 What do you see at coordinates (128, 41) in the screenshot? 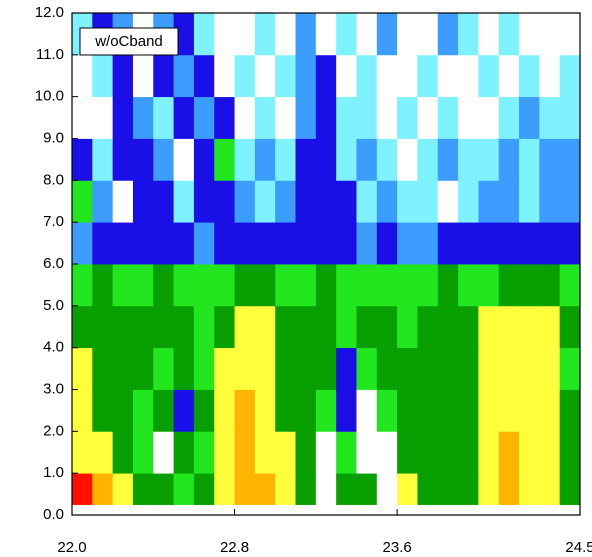
I see `annotation: w/oCband` at bounding box center [128, 41].